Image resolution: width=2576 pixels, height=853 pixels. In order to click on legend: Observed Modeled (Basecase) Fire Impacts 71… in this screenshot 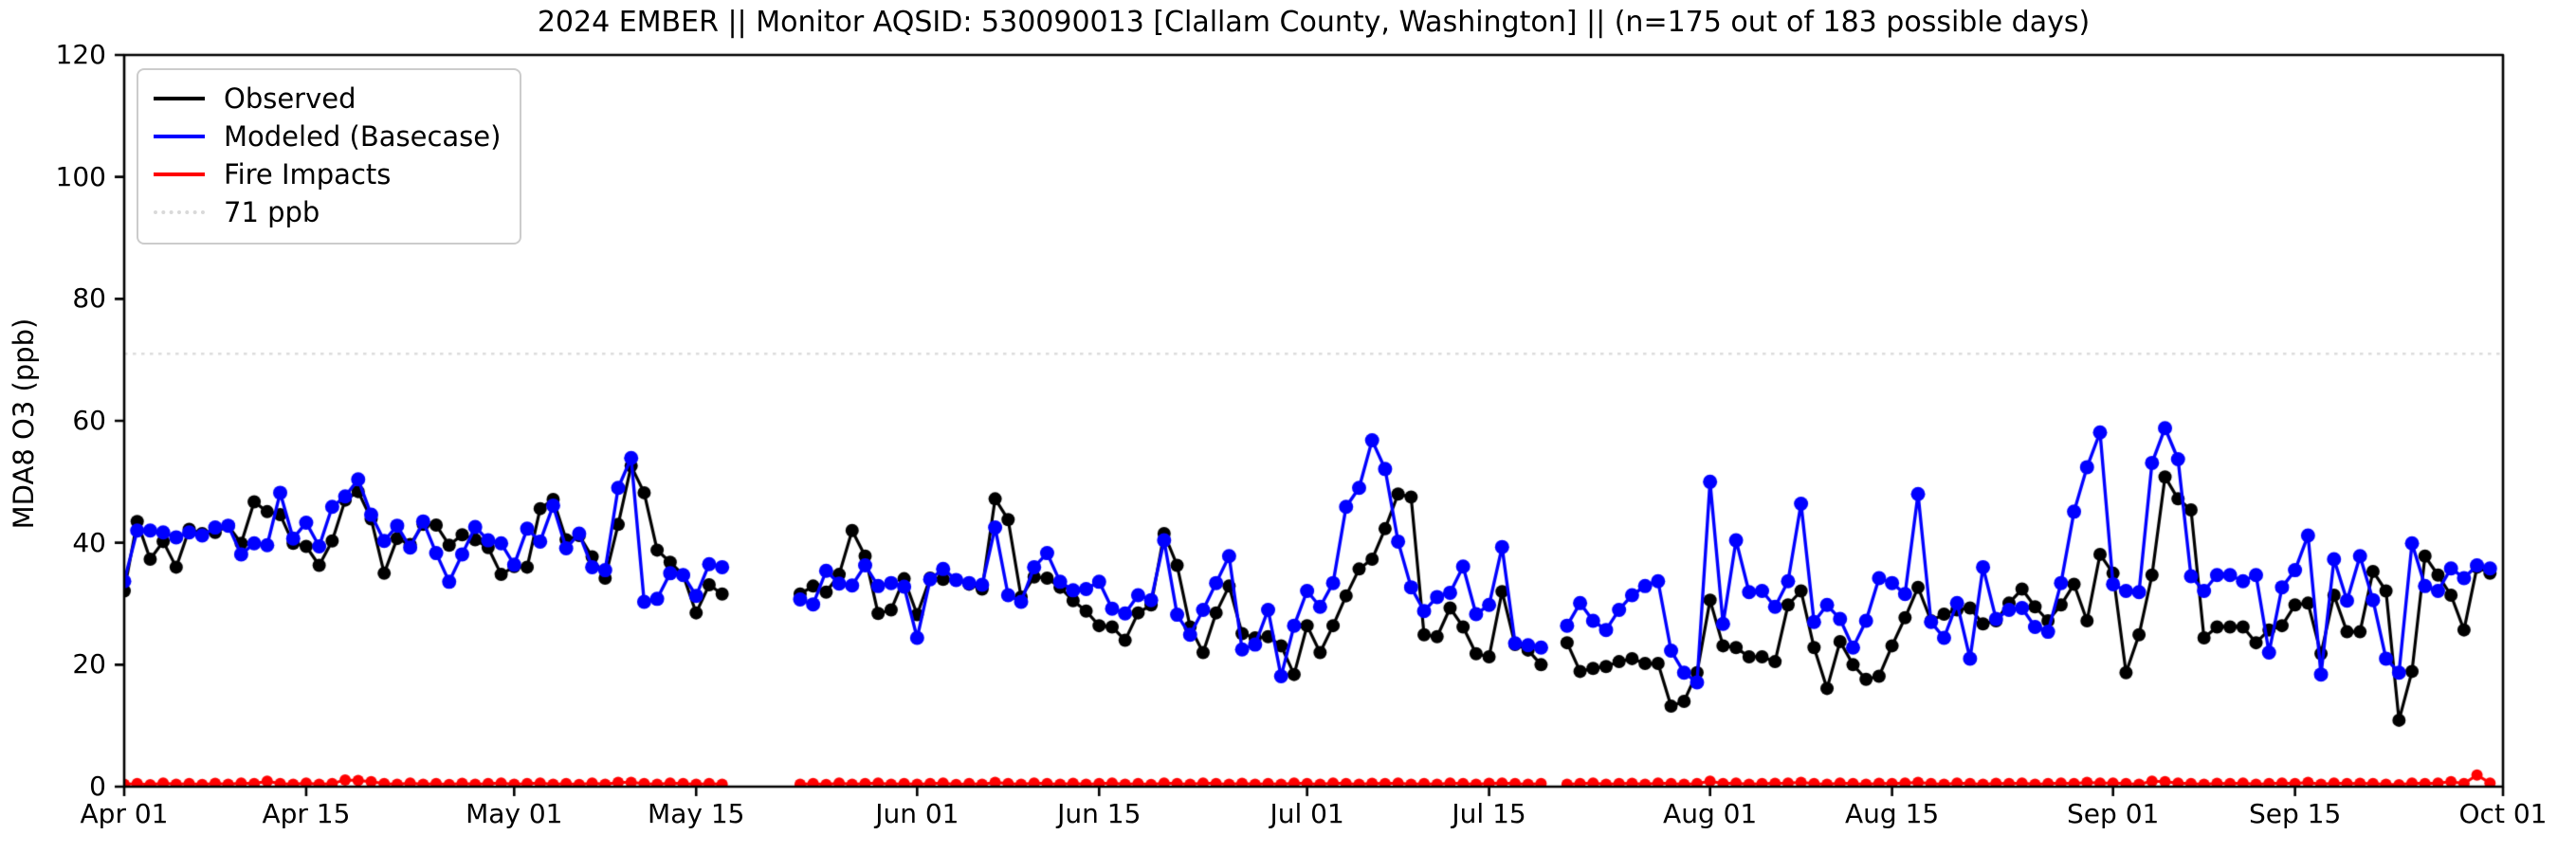, I will do `click(329, 156)`.